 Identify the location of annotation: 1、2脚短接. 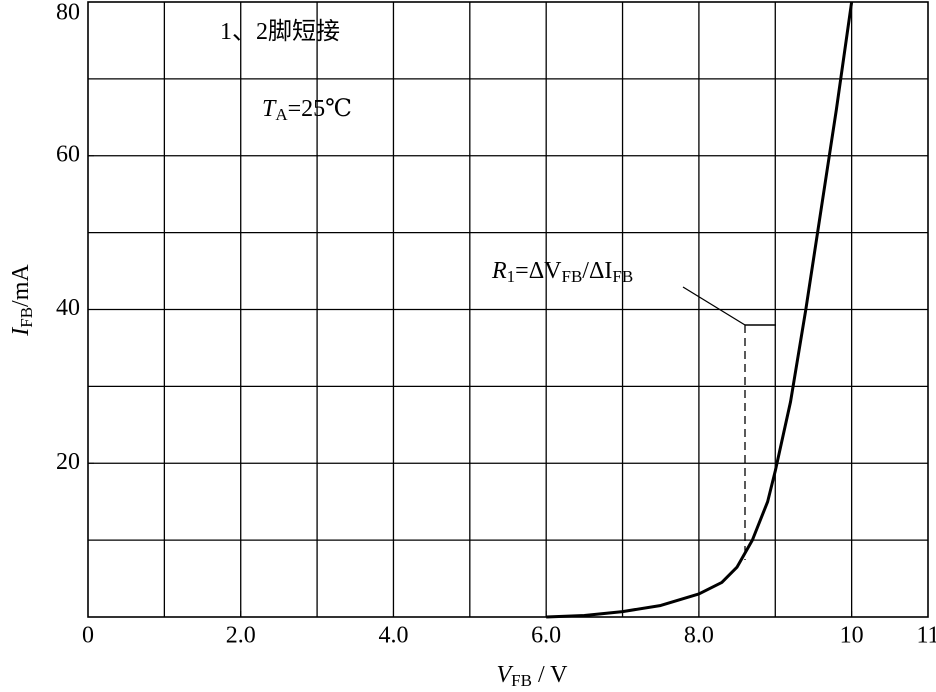
(280, 31).